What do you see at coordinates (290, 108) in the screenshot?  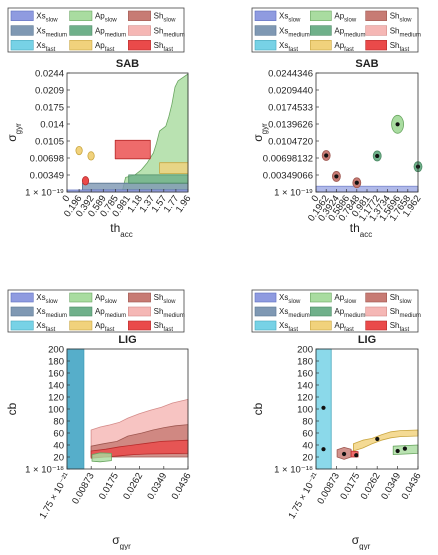 I see `y-tick-label: 0.0174533` at bounding box center [290, 108].